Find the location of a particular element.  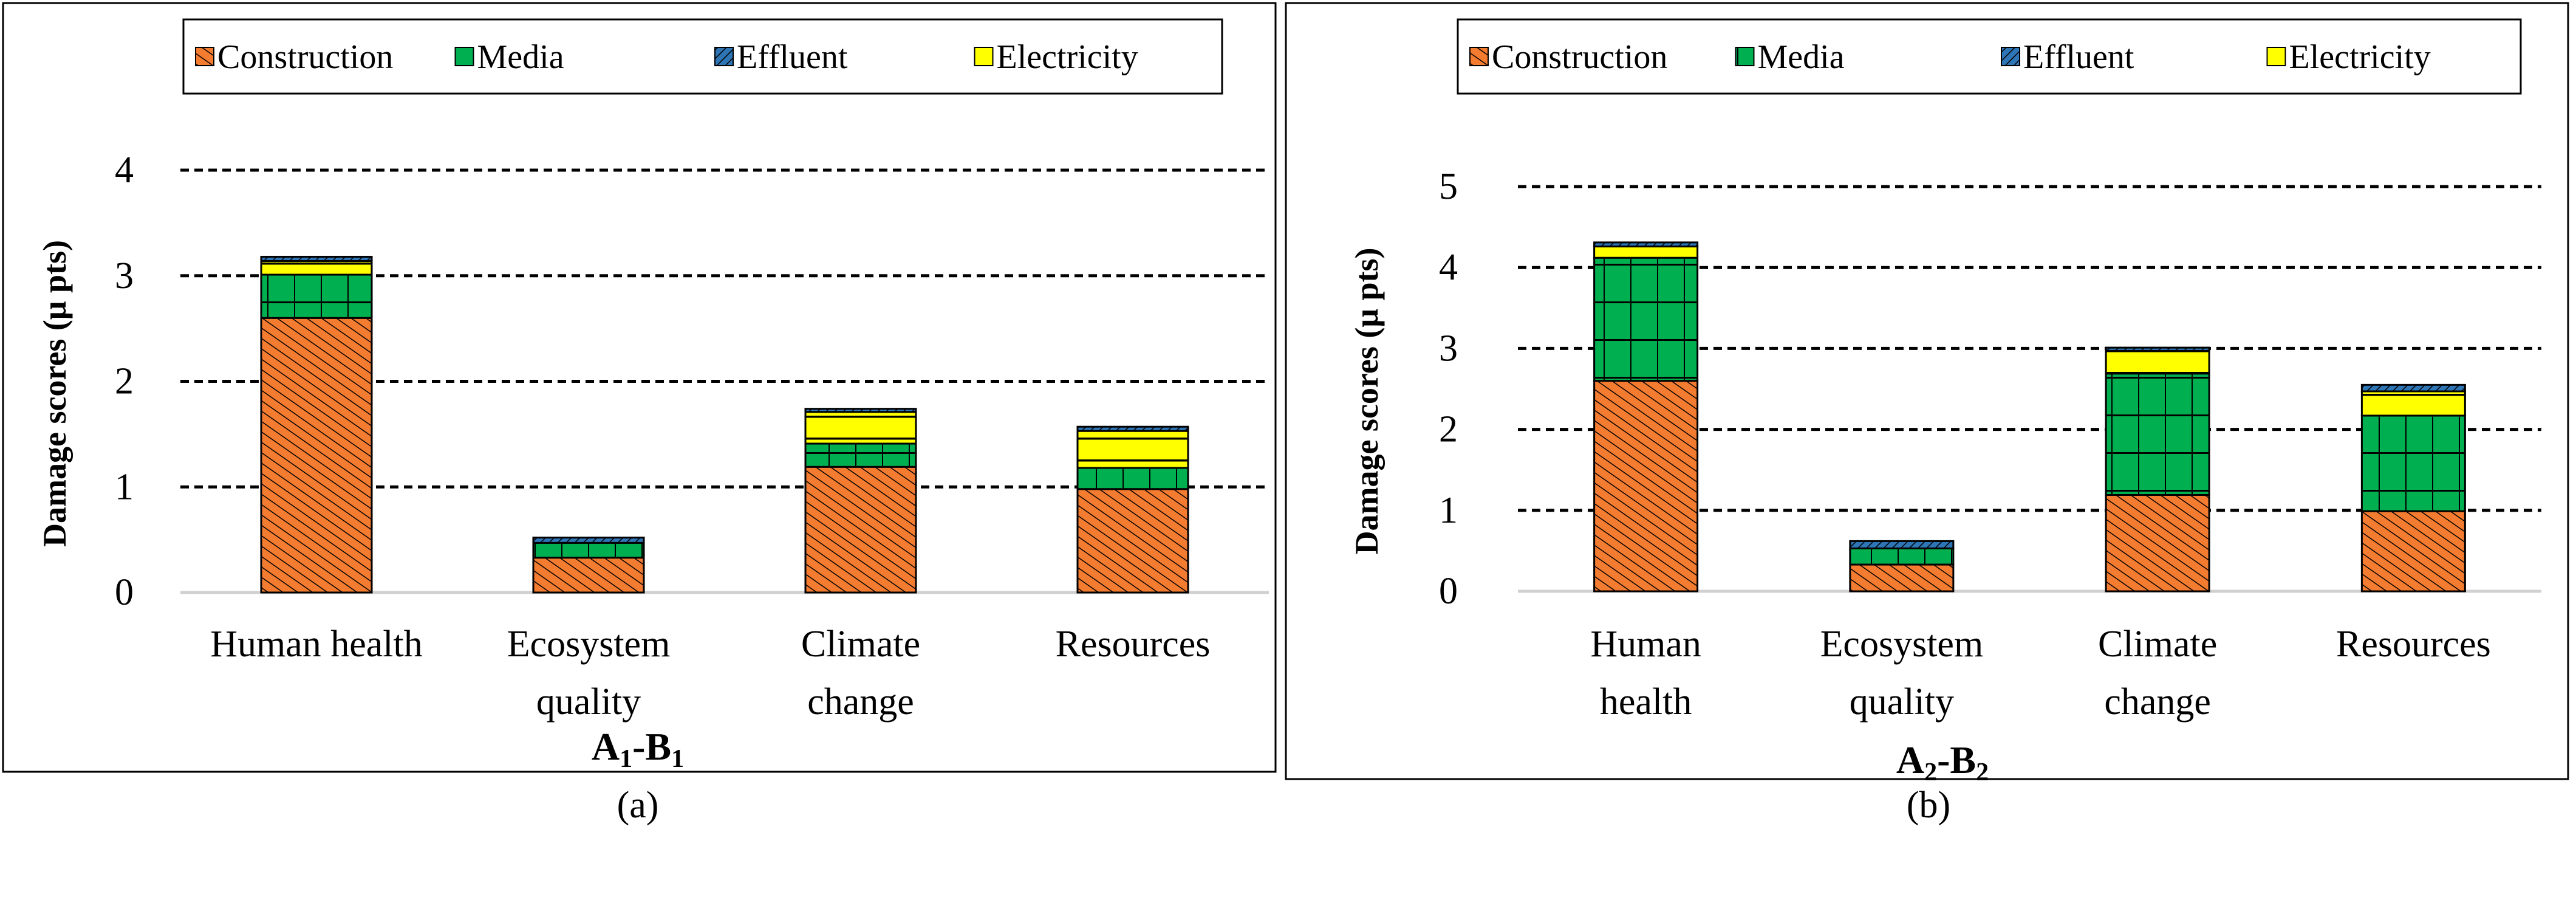

chart-title: A1-B1 is located at coordinates (638, 749).